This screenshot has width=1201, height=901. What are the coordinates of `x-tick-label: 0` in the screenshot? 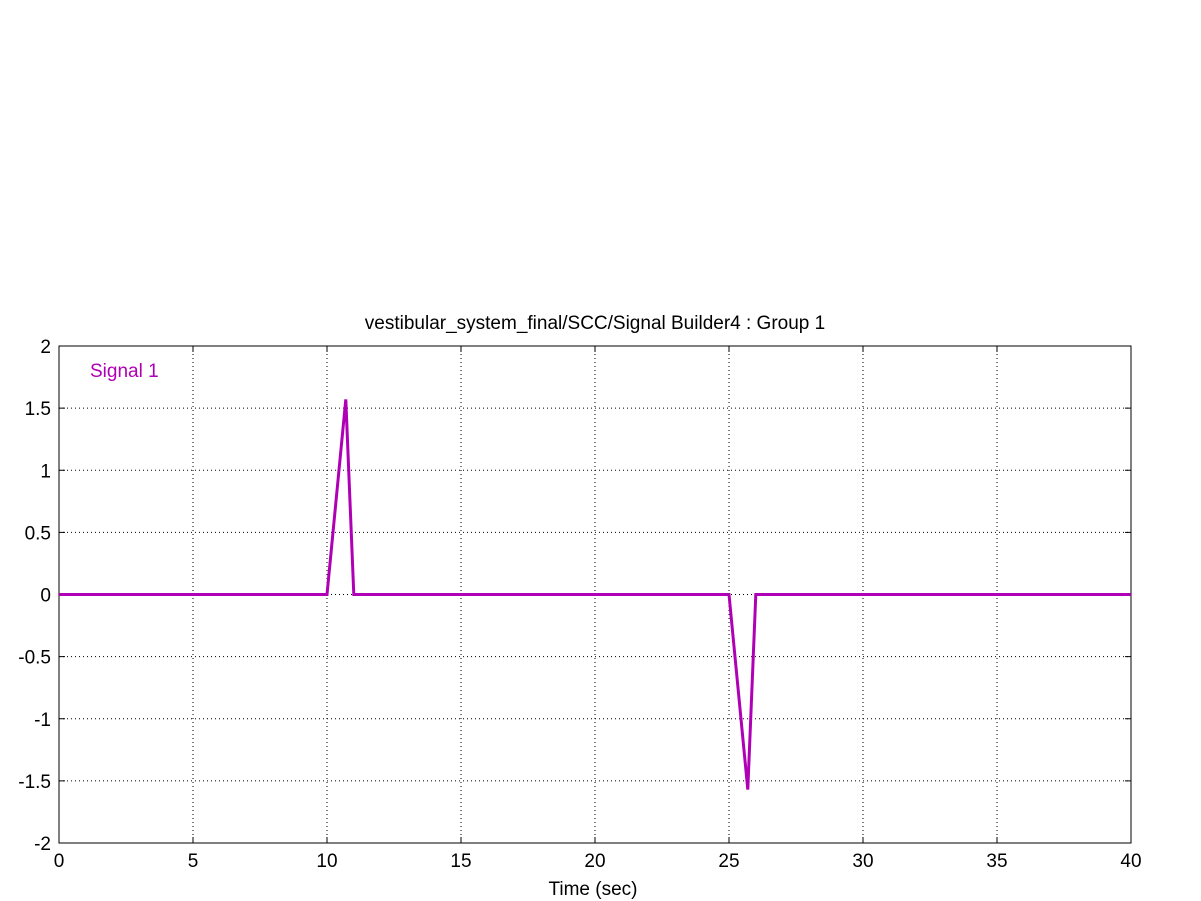 It's located at (59, 861).